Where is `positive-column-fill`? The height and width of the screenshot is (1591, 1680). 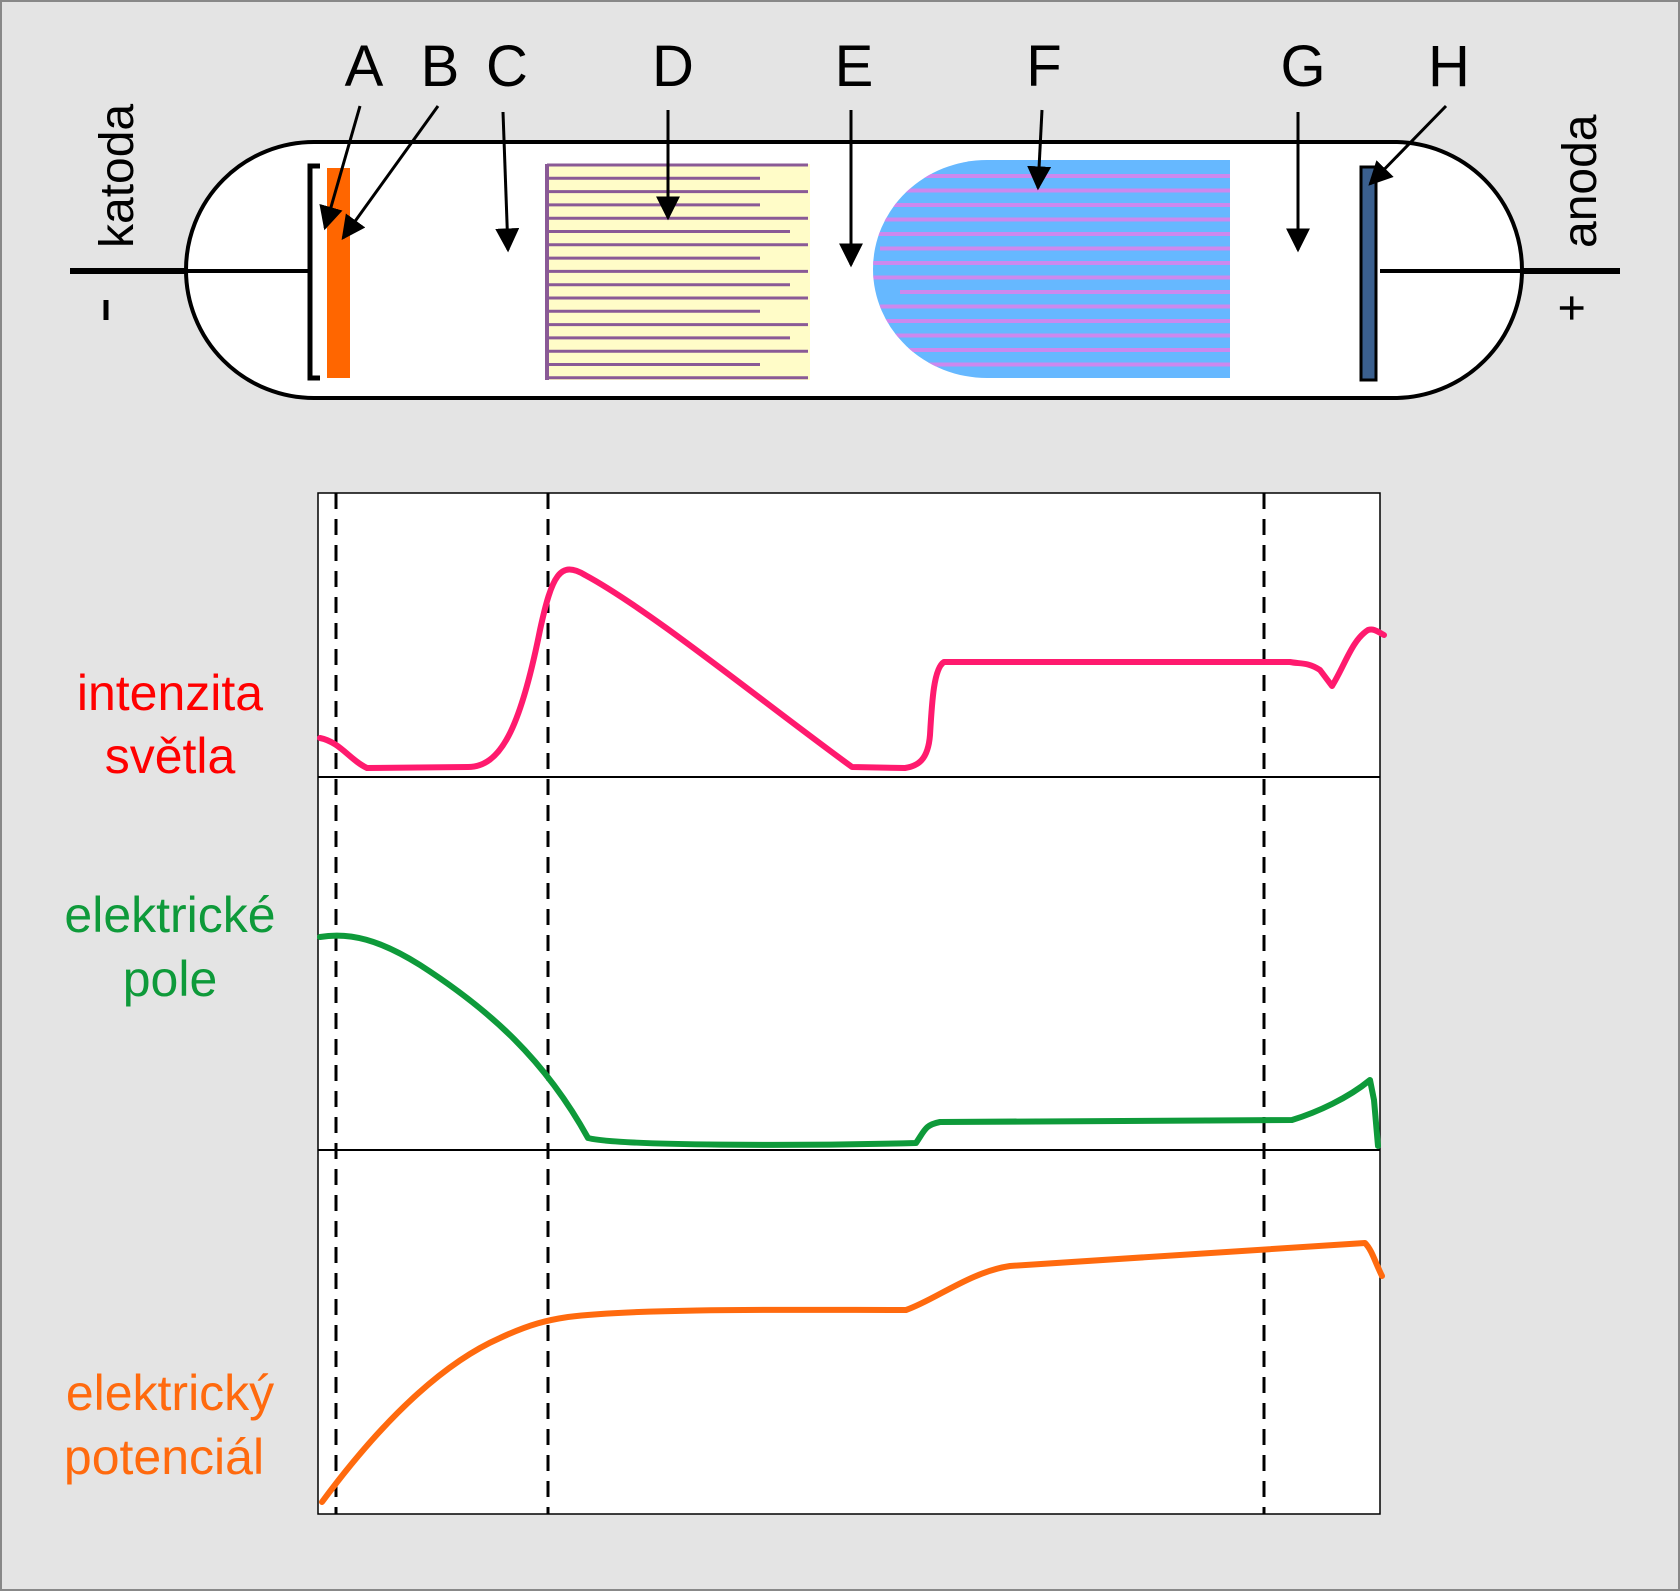
positive-column-fill is located at coordinates (1051, 269).